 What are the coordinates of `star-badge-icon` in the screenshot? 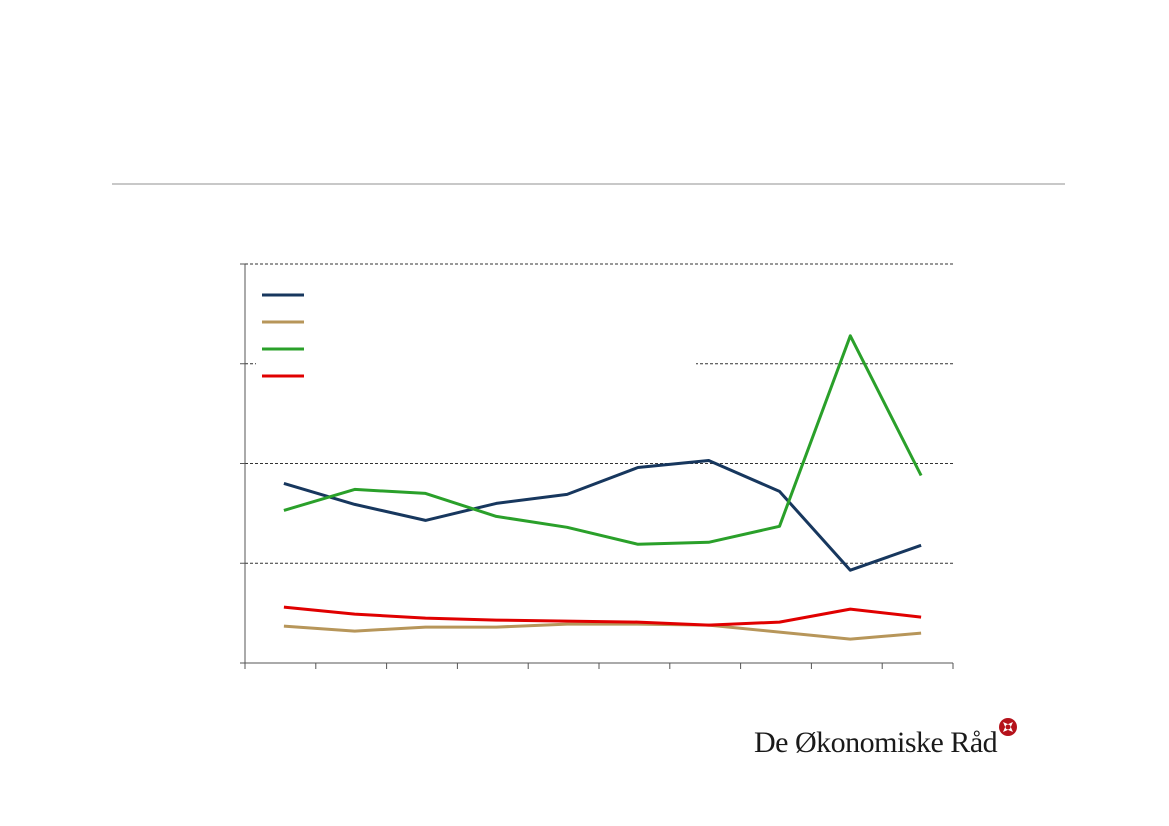 It's located at (1008, 727).